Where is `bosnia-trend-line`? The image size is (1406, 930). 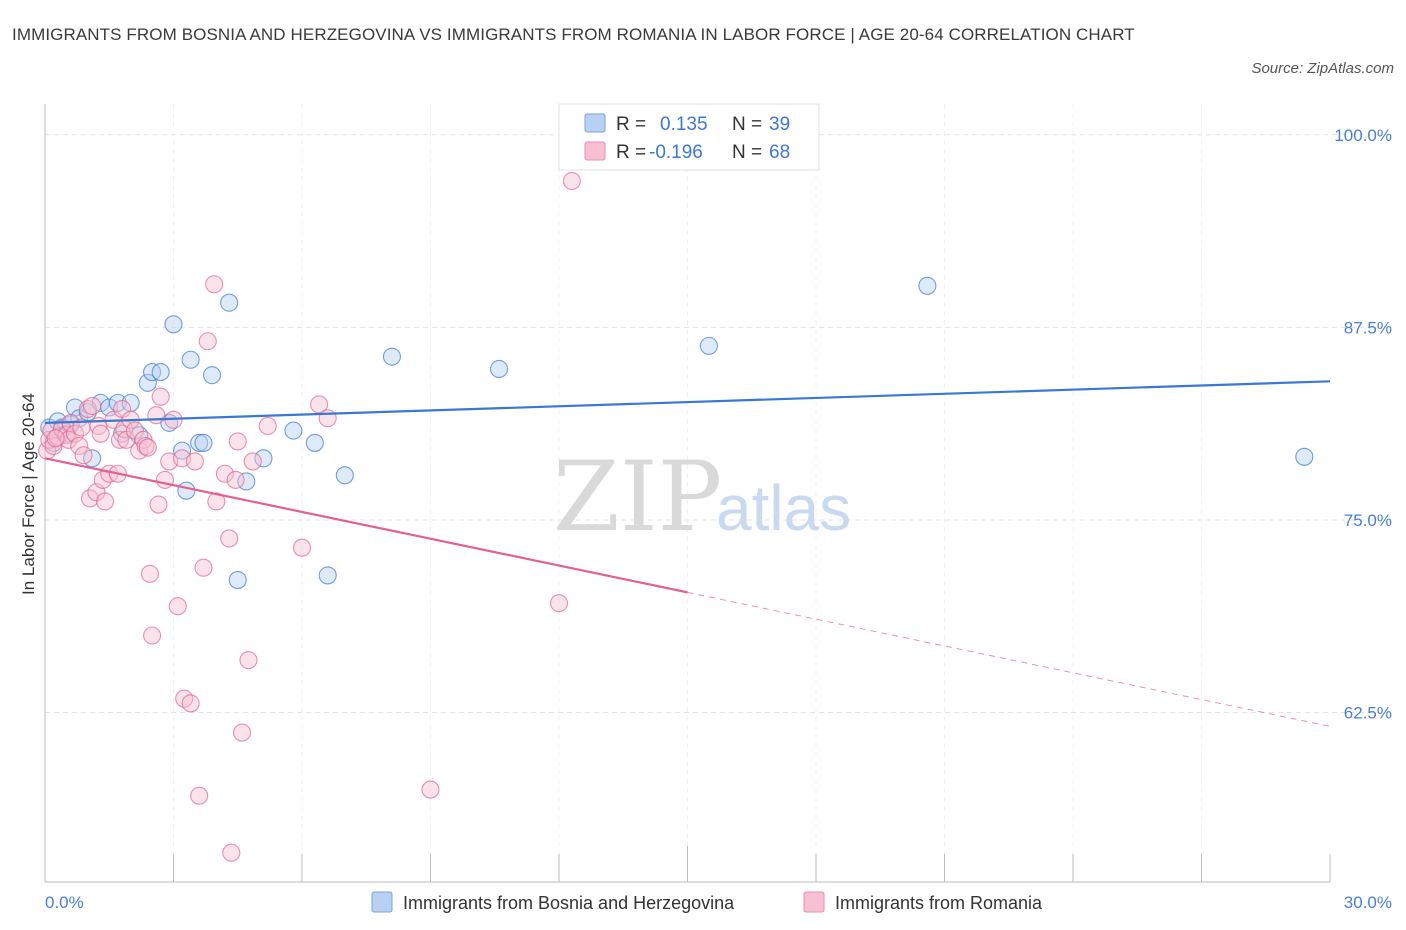
bosnia-trend-line is located at coordinates (687, 402).